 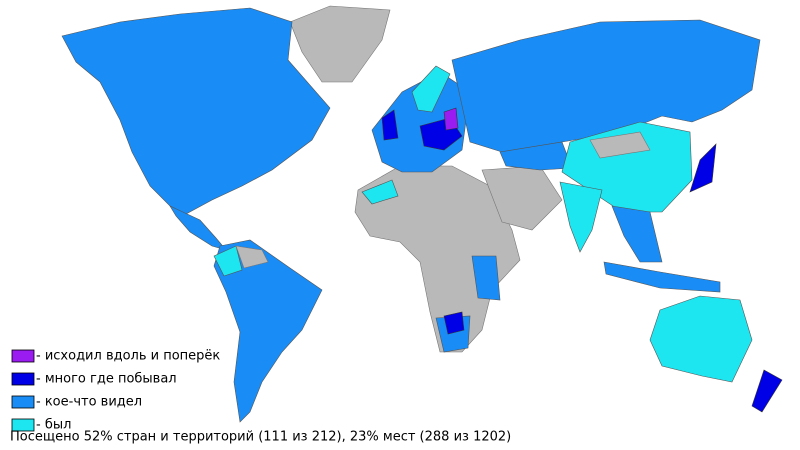 What do you see at coordinates (431, 89) in the screenshot?
I see `scandinavia` at bounding box center [431, 89].